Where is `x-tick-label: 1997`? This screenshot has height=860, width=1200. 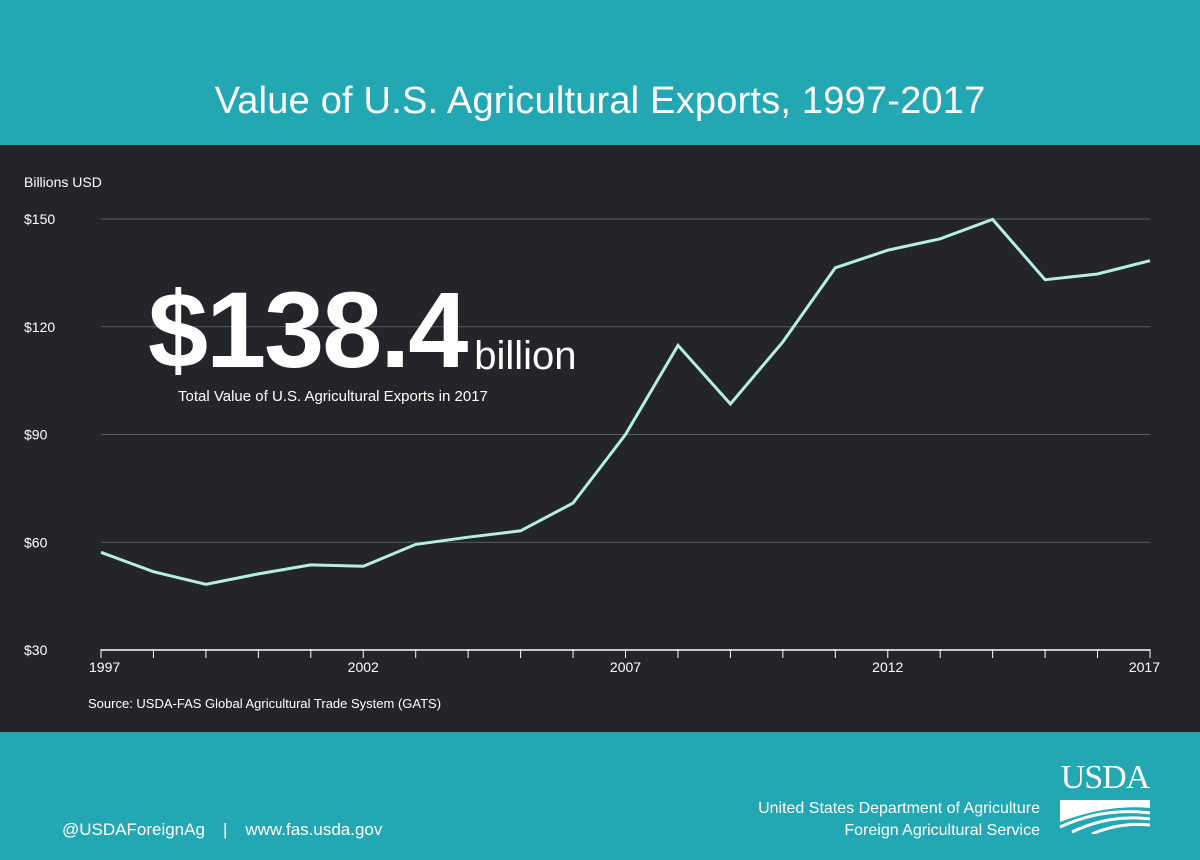 x-tick-label: 1997 is located at coordinates (104, 667).